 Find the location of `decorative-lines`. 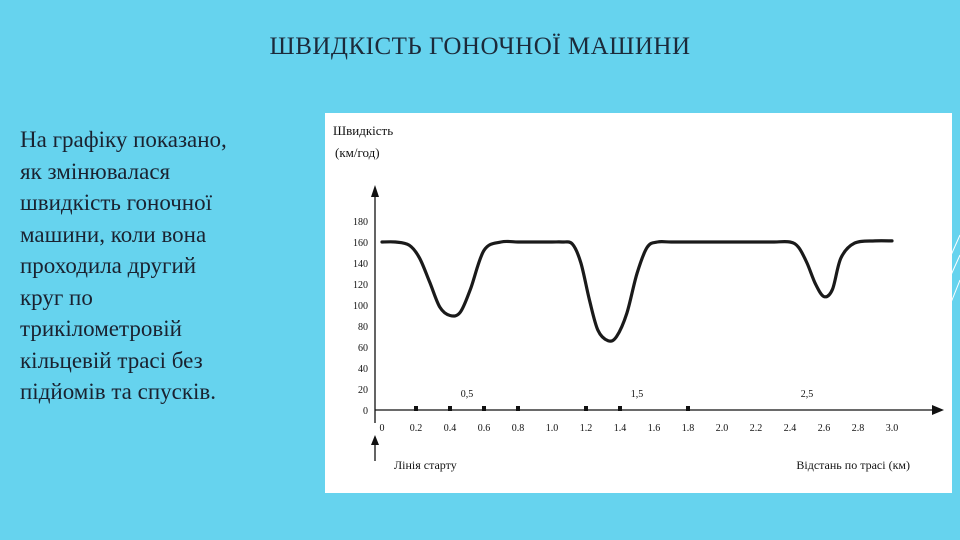

decorative-lines is located at coordinates (949, 272).